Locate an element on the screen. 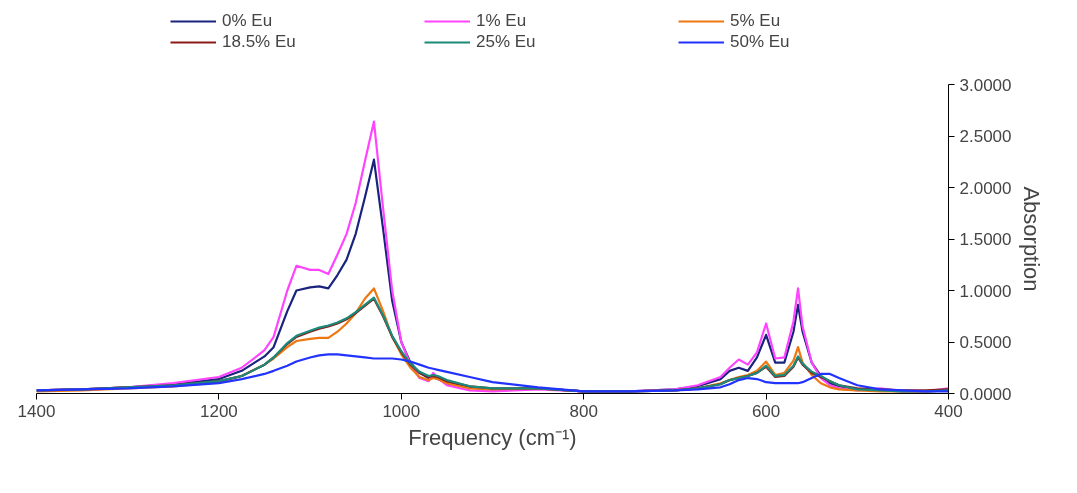 Image resolution: width=1077 pixels, height=493 pixels. legend-label: 18.5% Eu is located at coordinates (259, 42).